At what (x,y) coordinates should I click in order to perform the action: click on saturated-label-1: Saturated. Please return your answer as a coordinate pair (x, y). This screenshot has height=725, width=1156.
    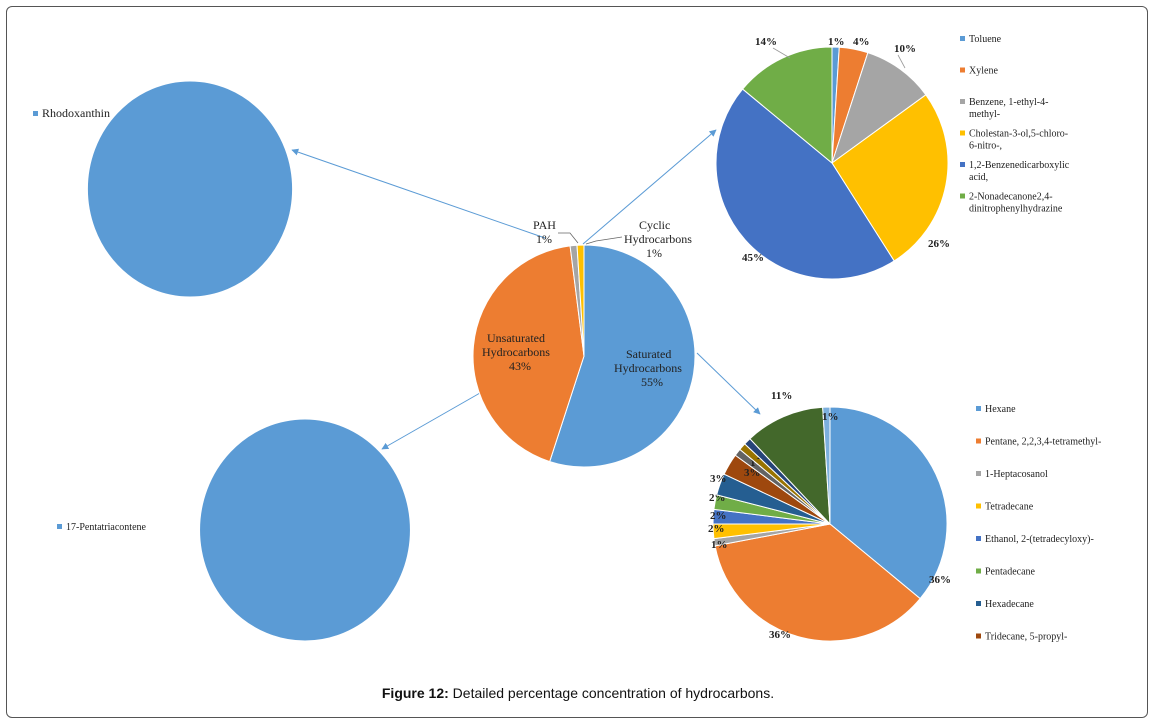
    Looking at the image, I should click on (648, 354).